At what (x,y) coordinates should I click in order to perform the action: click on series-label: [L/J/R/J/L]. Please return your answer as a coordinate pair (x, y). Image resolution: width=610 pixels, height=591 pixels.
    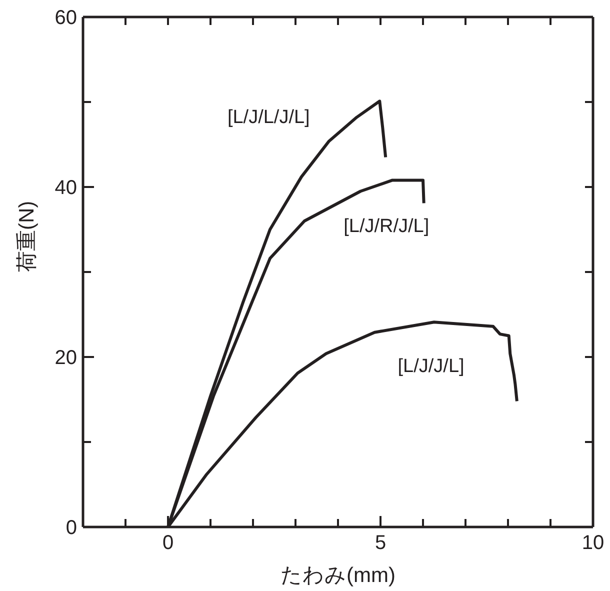
    Looking at the image, I should click on (387, 227).